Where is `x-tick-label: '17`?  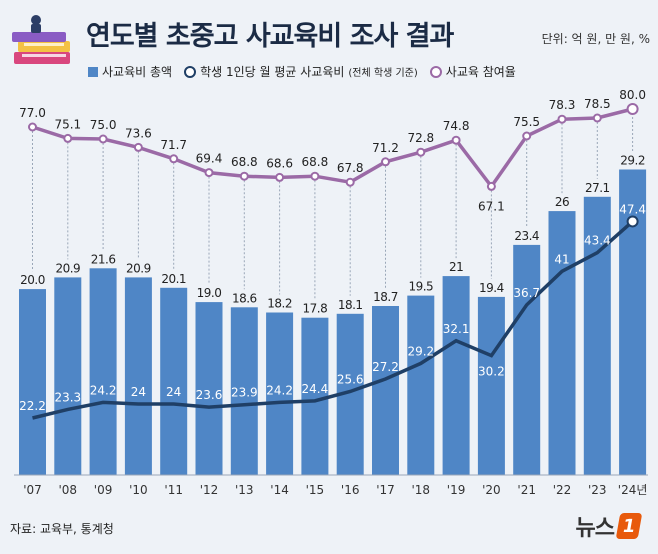
x-tick-label: '17 is located at coordinates (385, 490).